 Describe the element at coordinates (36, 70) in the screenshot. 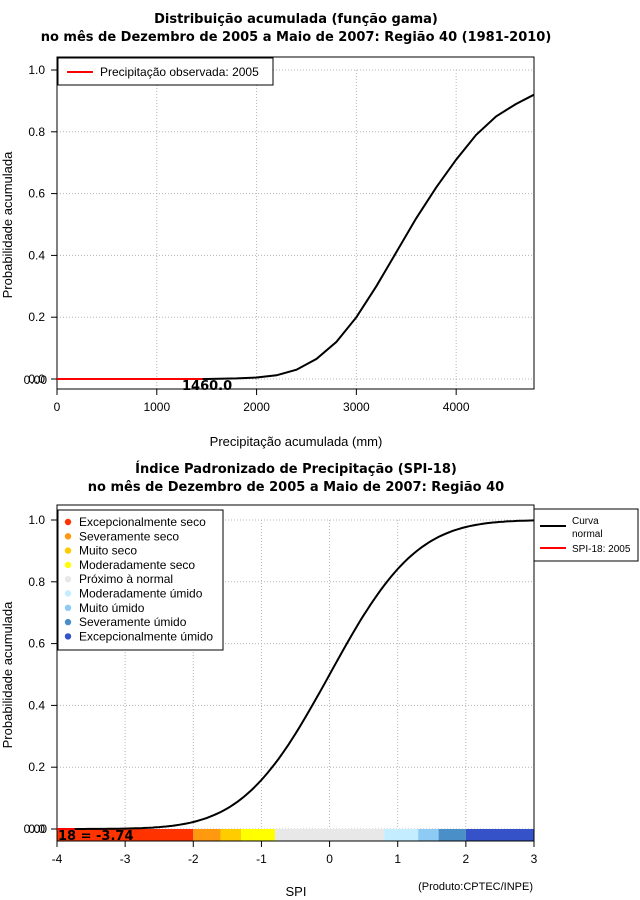

I see `chart-1-y-tick-label: 1.0` at that location.